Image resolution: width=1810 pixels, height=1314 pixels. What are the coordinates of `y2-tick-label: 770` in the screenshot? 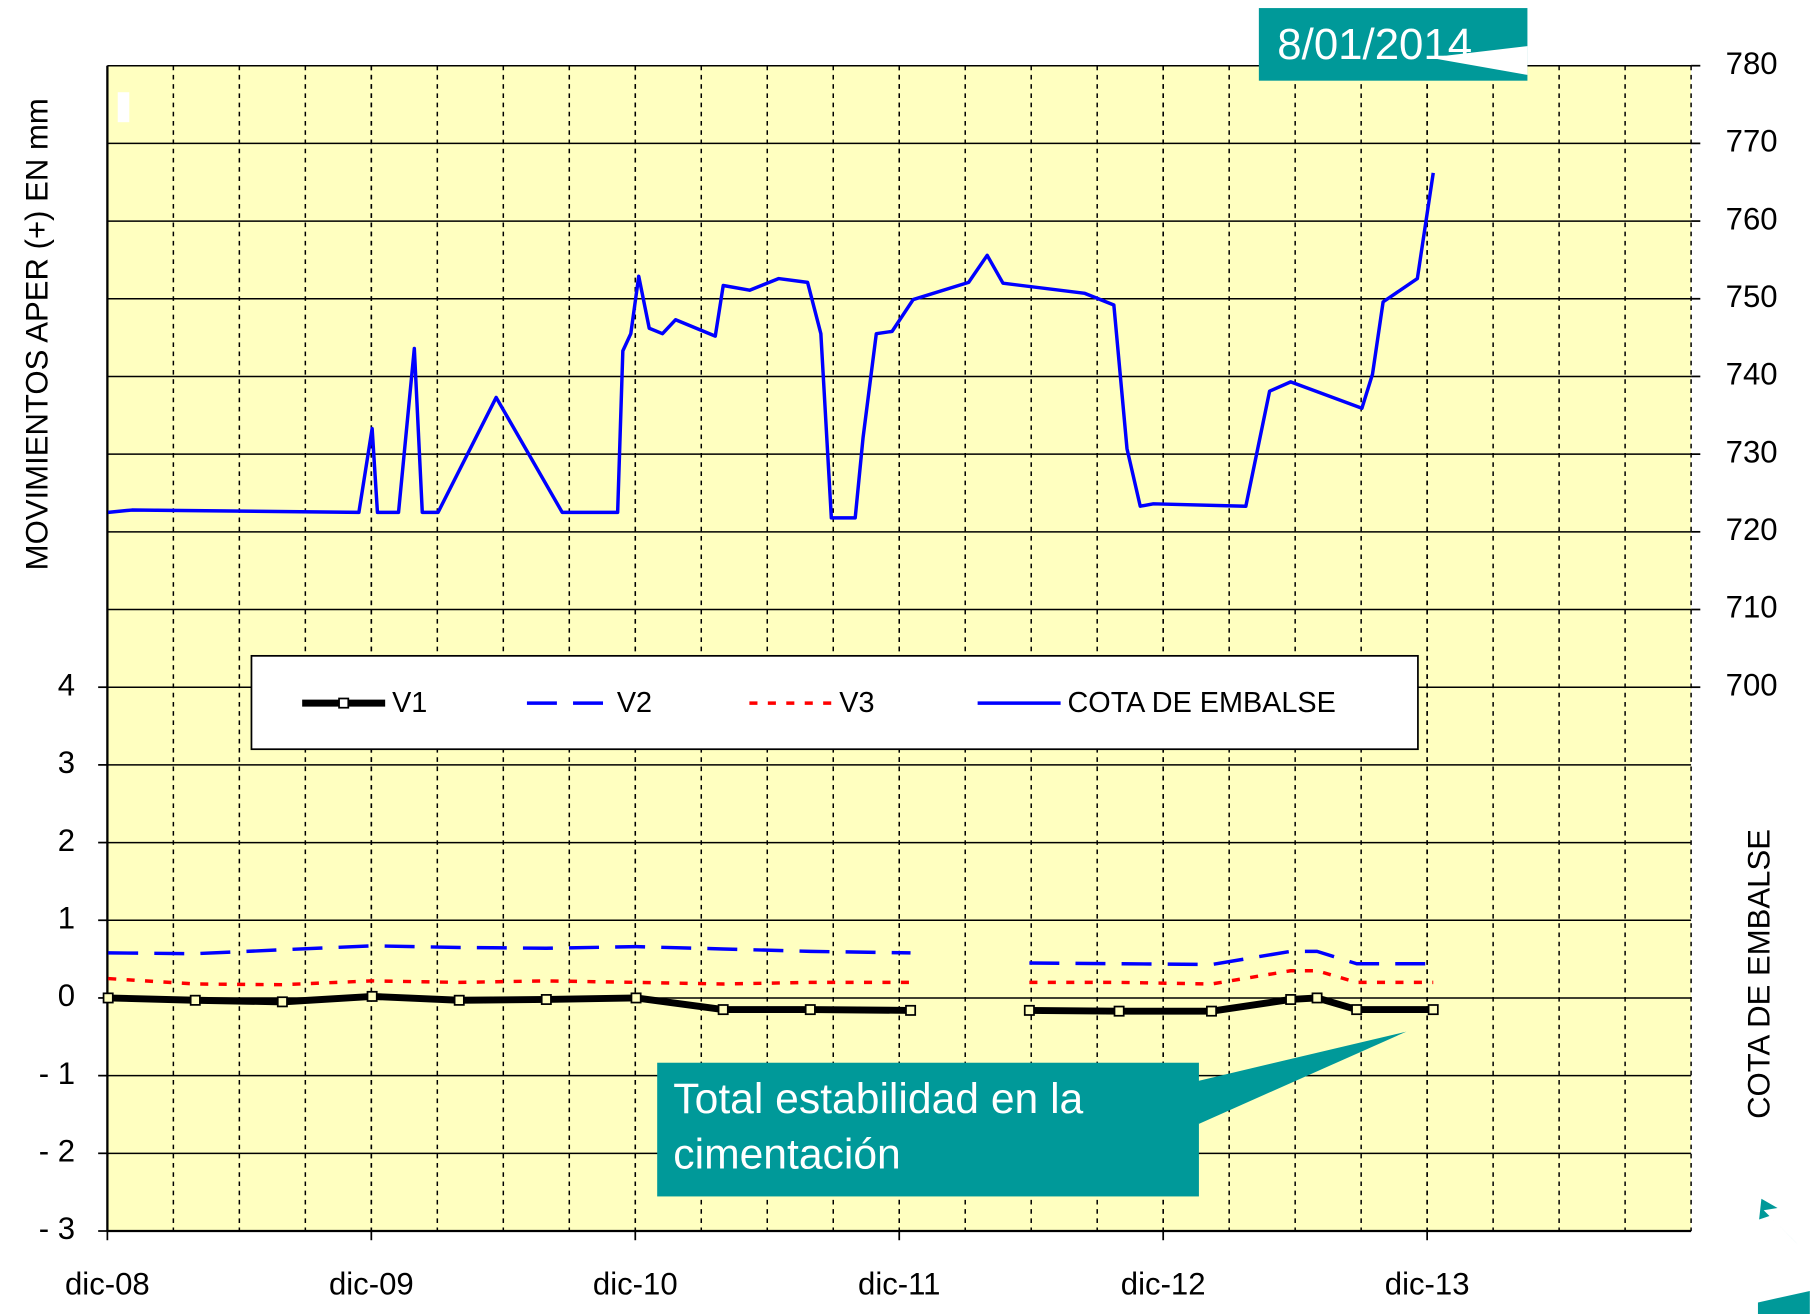 It's located at (1752, 141).